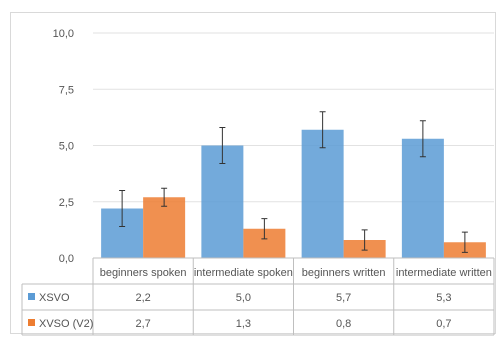 The height and width of the screenshot is (338, 502). I want to click on category-label: beginners written, so click(344, 273).